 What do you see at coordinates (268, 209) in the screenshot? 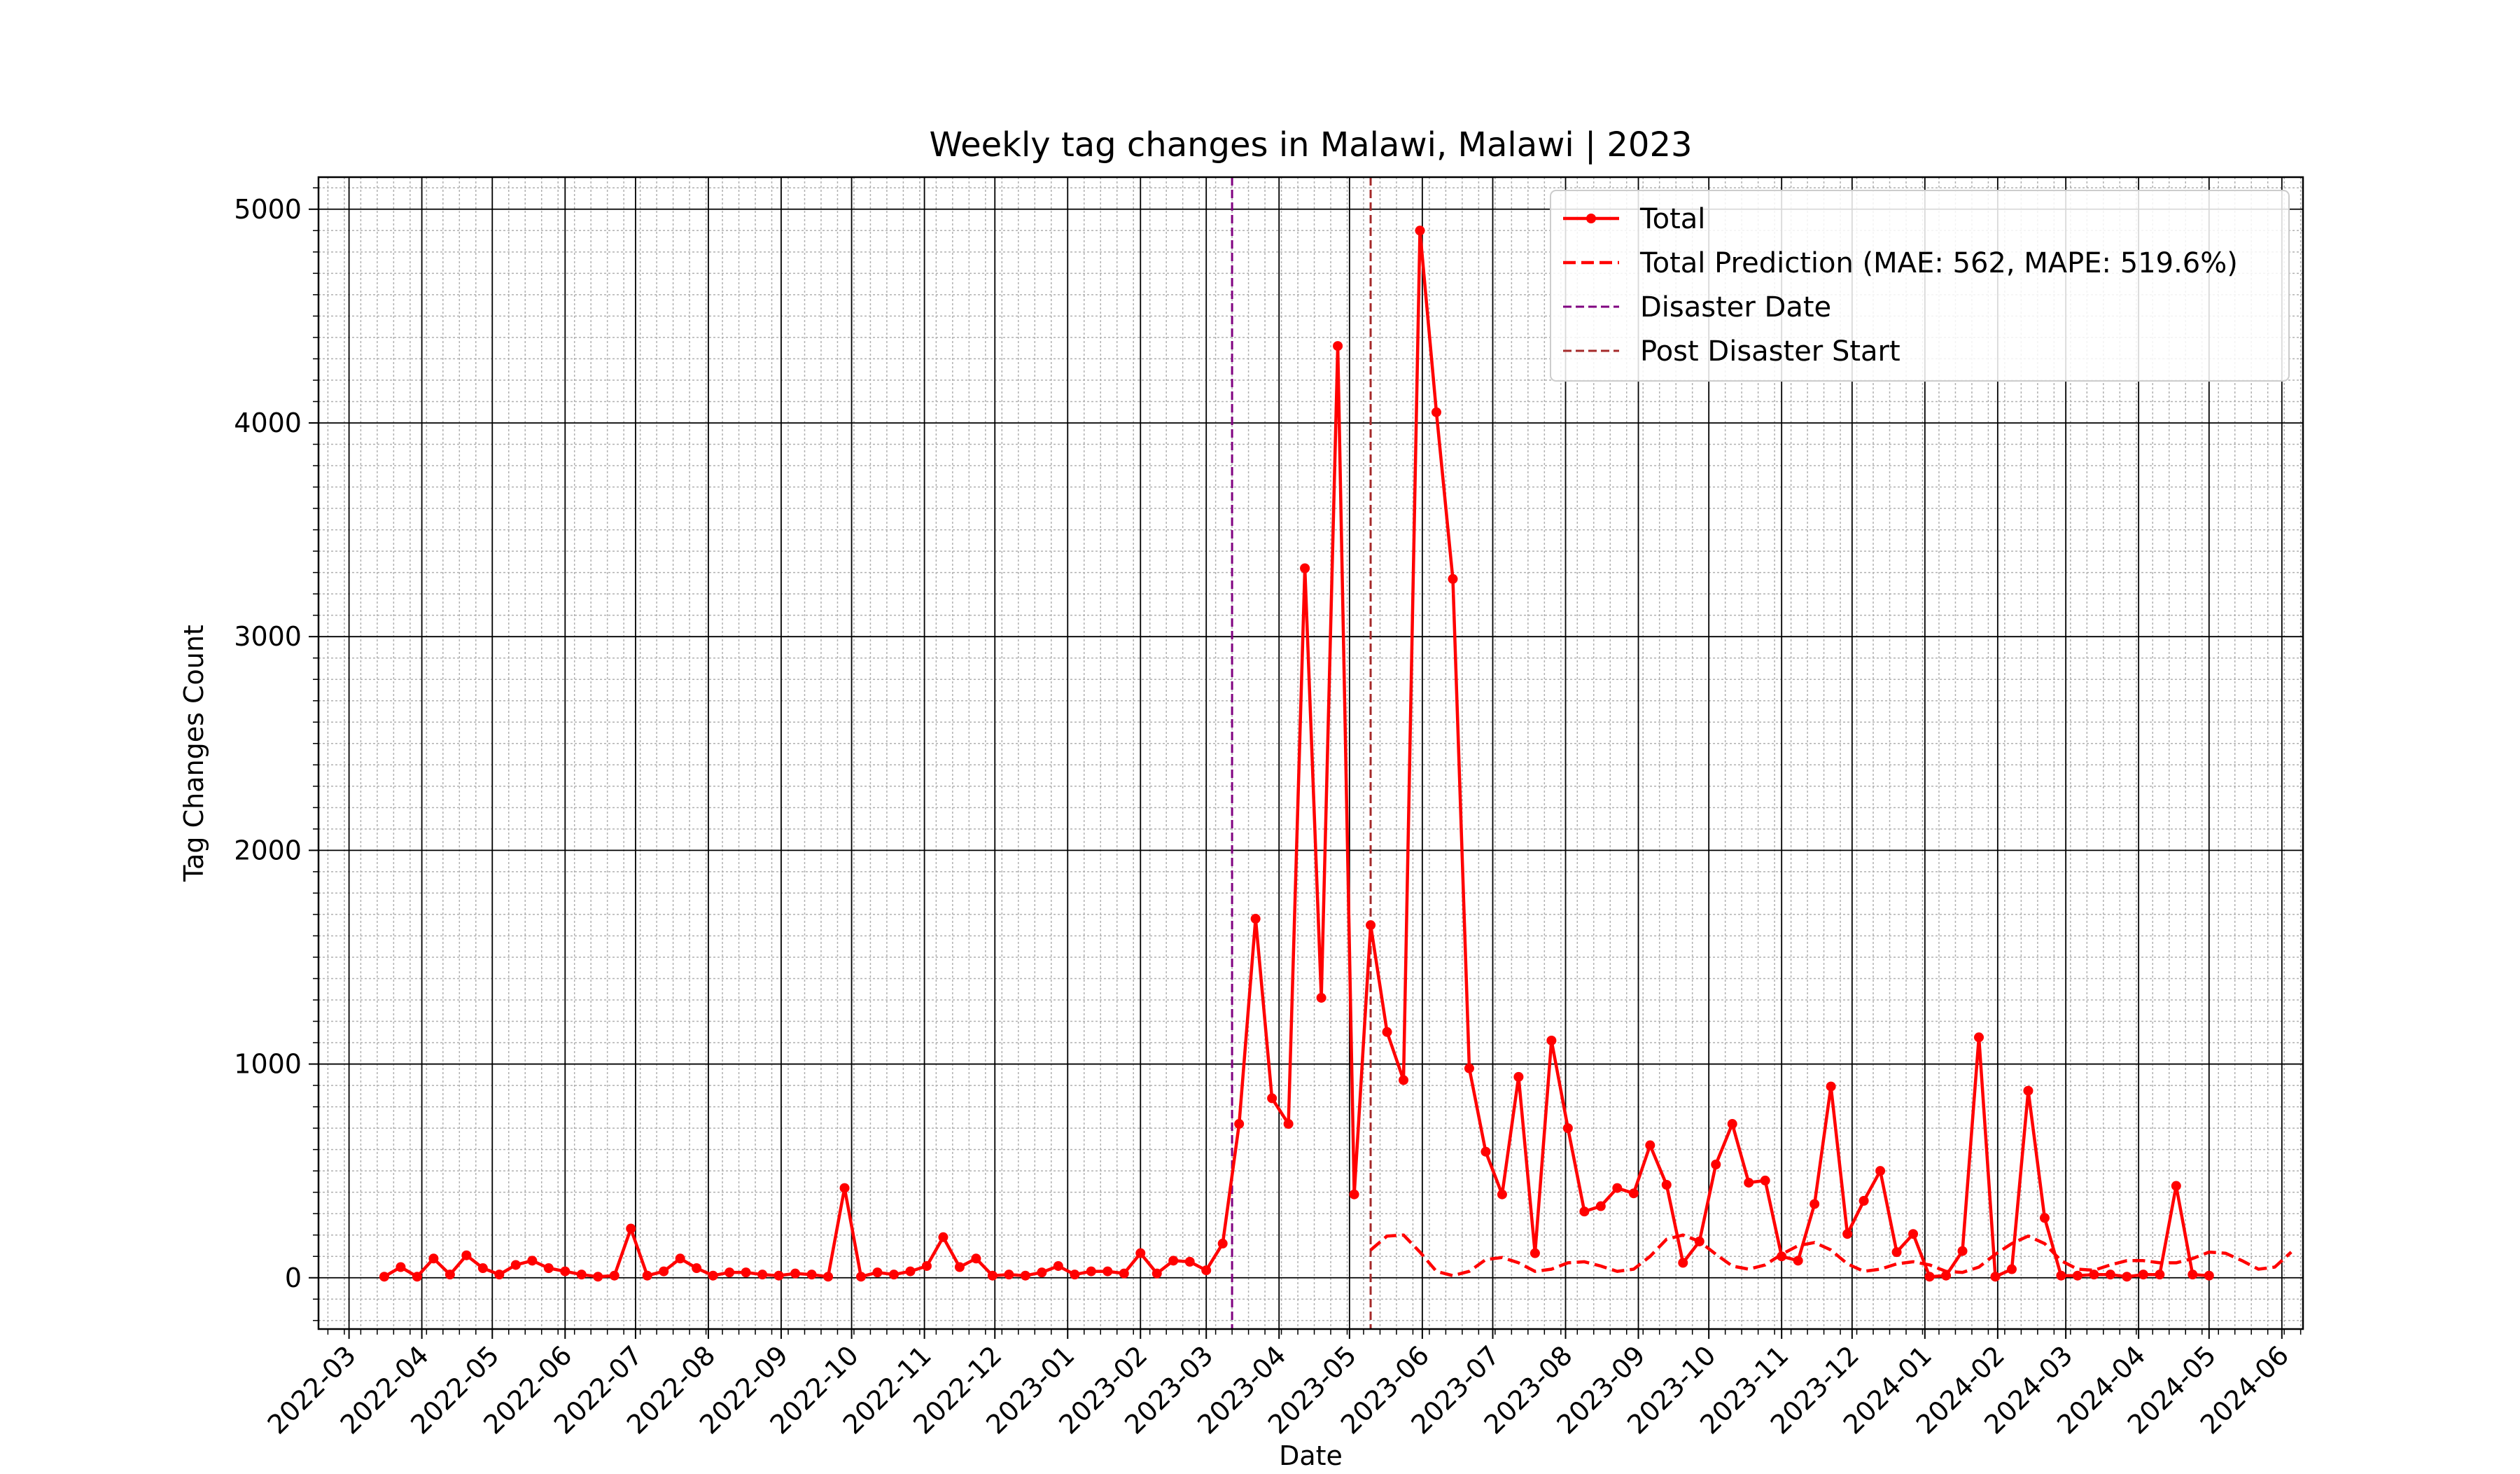
I see `y-tick-label: 5000` at bounding box center [268, 209].